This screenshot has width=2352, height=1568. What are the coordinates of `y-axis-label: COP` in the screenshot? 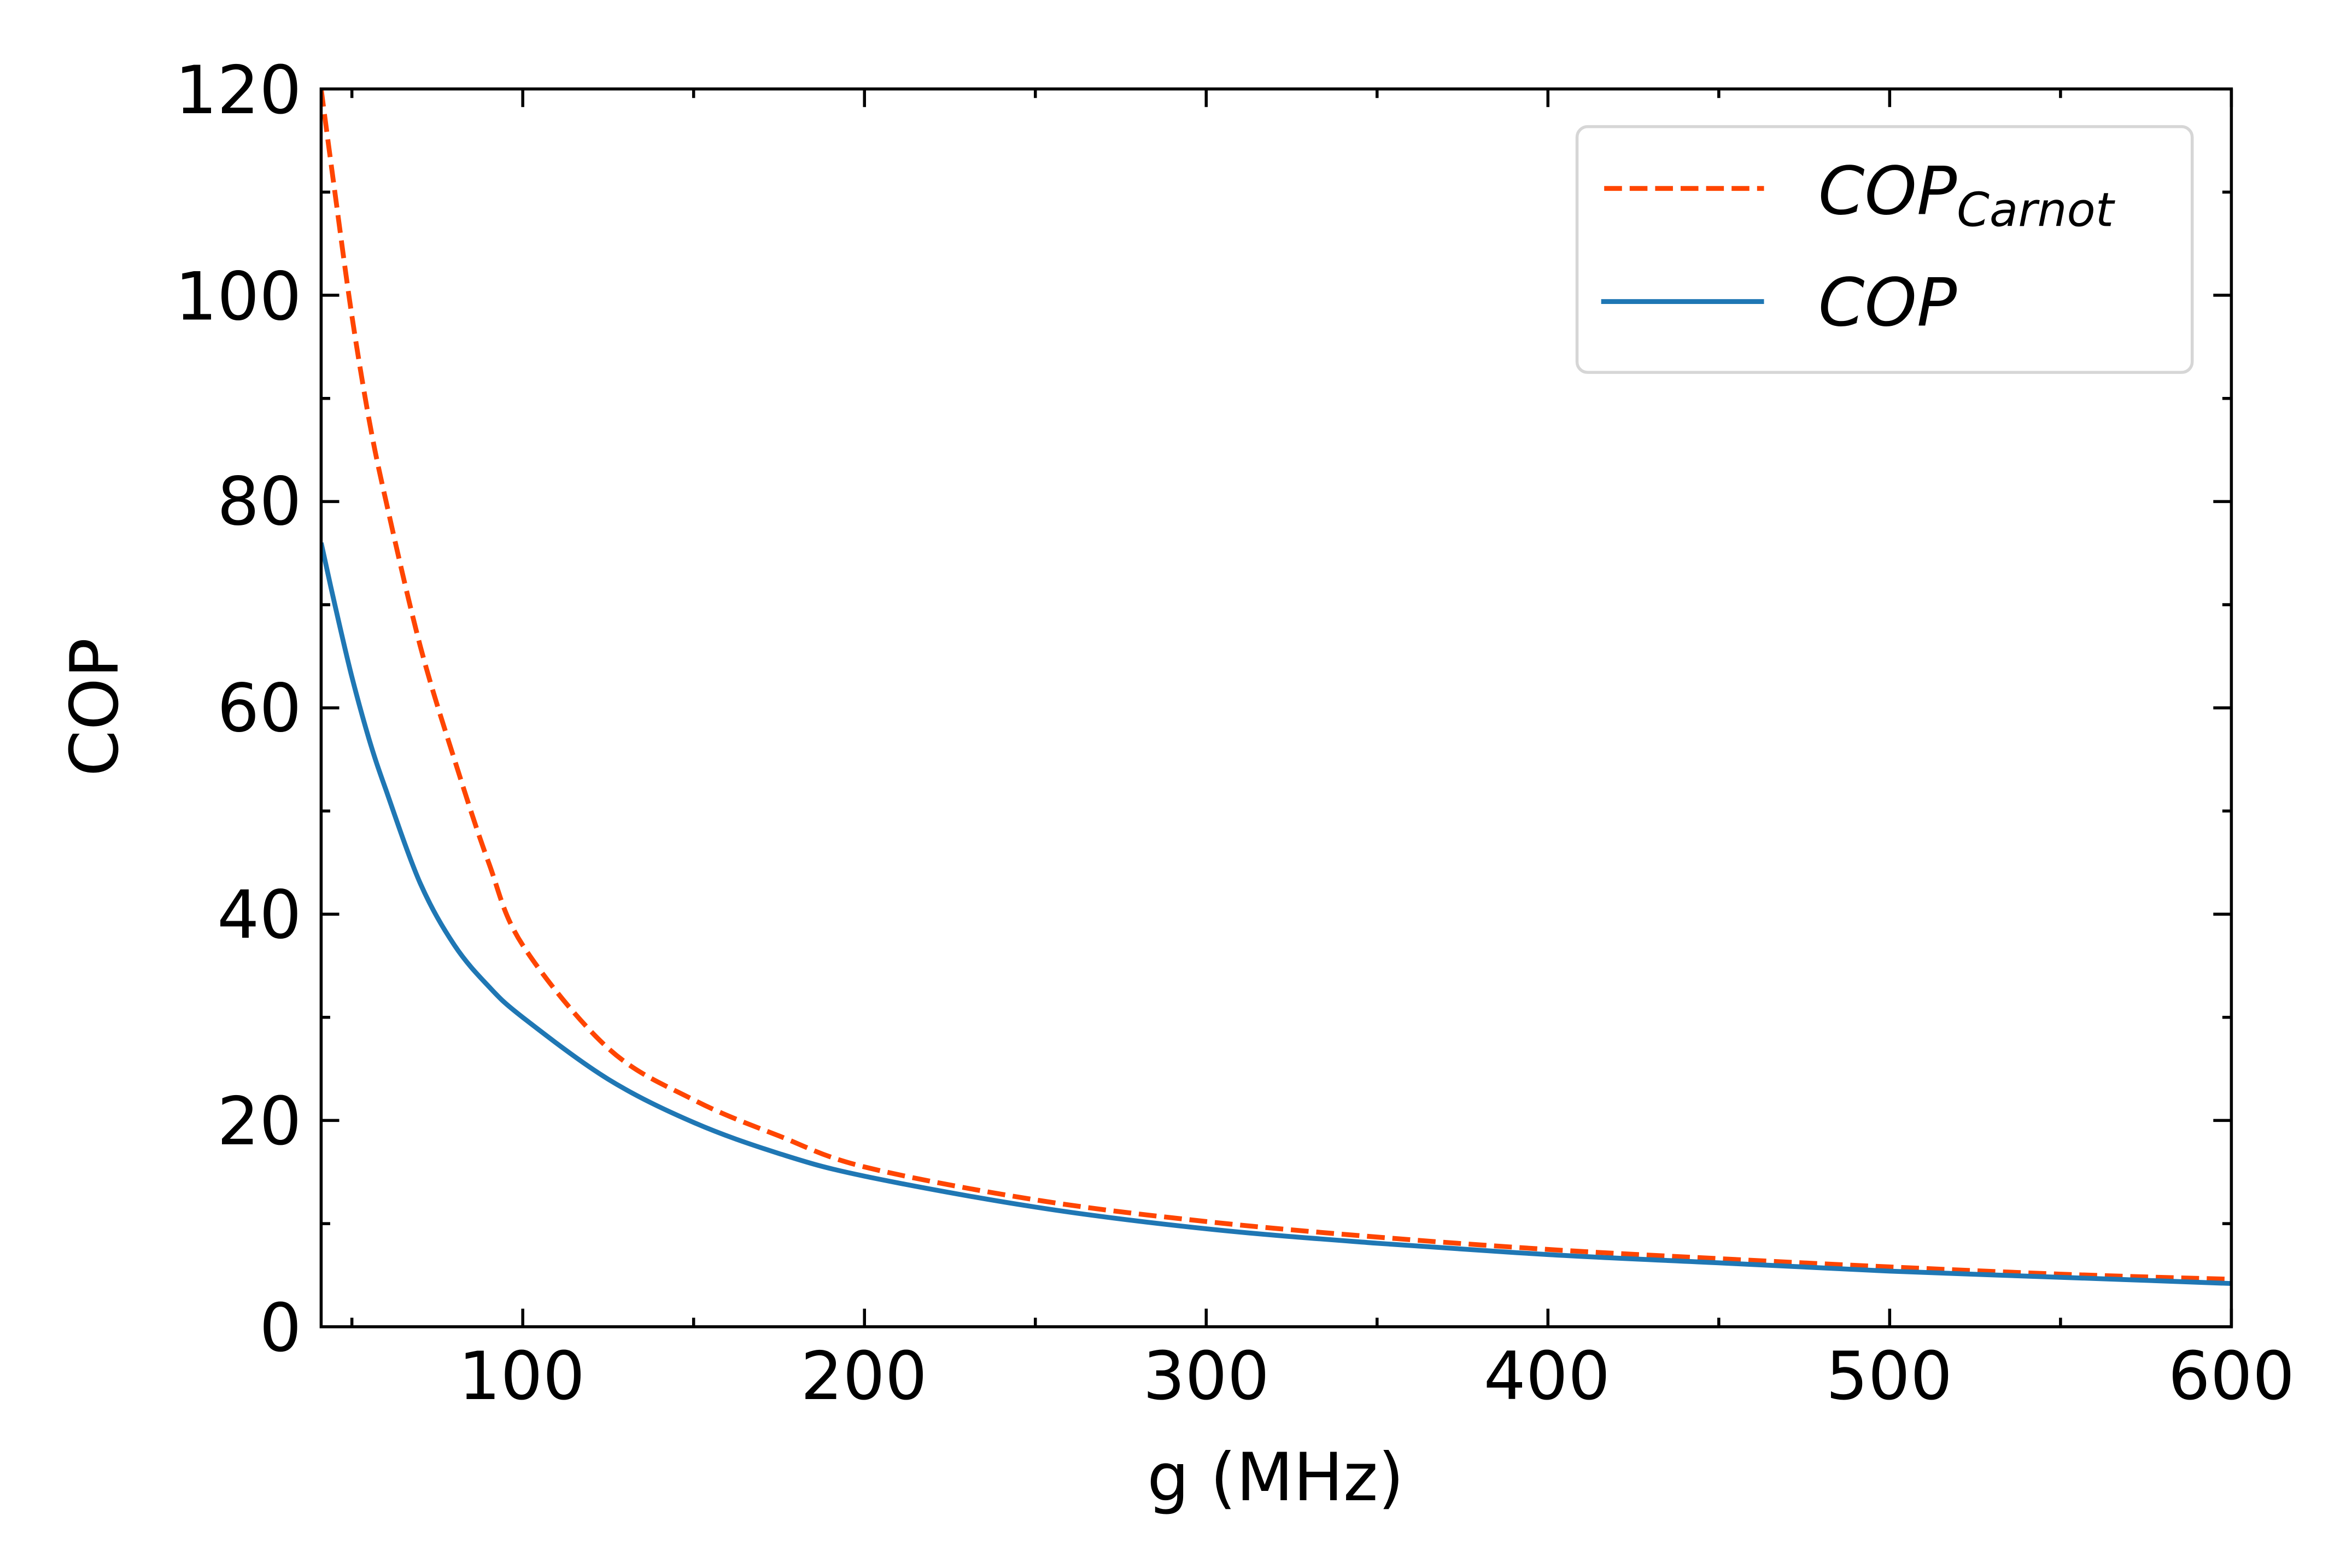 It's located at (94, 707).